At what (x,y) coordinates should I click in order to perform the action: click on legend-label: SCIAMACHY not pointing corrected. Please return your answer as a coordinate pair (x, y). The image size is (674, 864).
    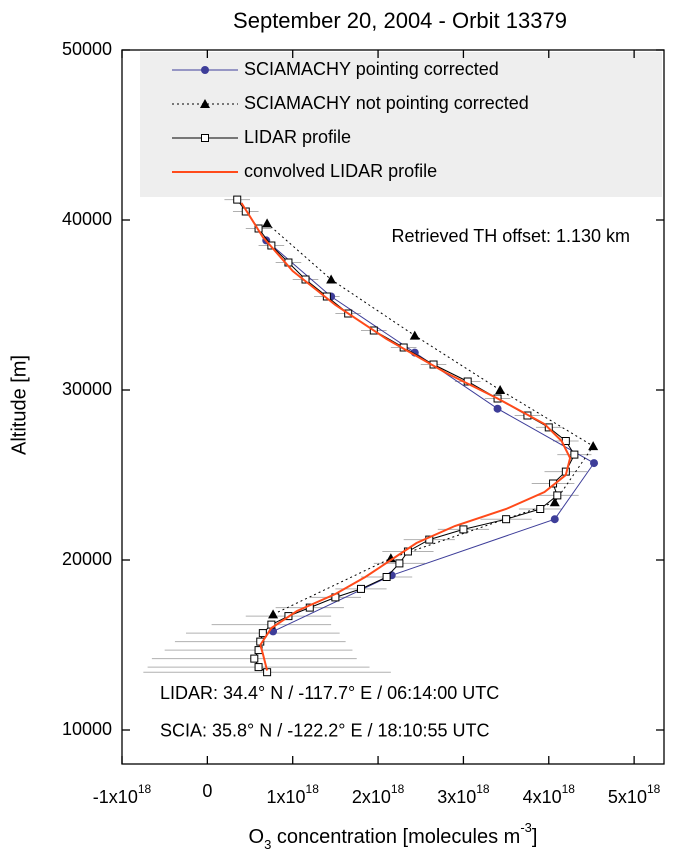
    Looking at the image, I should click on (386, 103).